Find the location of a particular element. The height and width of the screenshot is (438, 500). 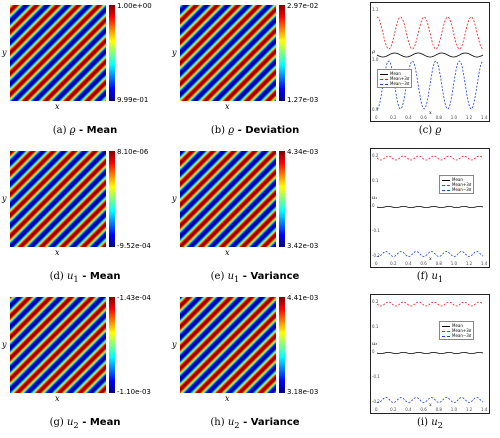

caption-letter: (i) is located at coordinates (424, 422).